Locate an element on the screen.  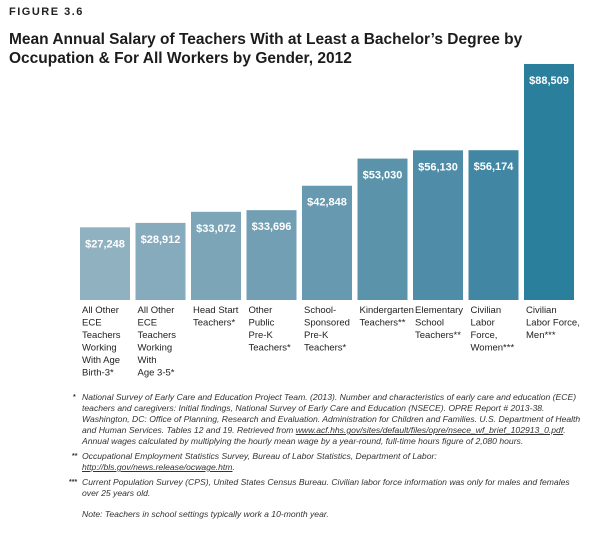
footnote-text: . is located at coordinates (233, 467).